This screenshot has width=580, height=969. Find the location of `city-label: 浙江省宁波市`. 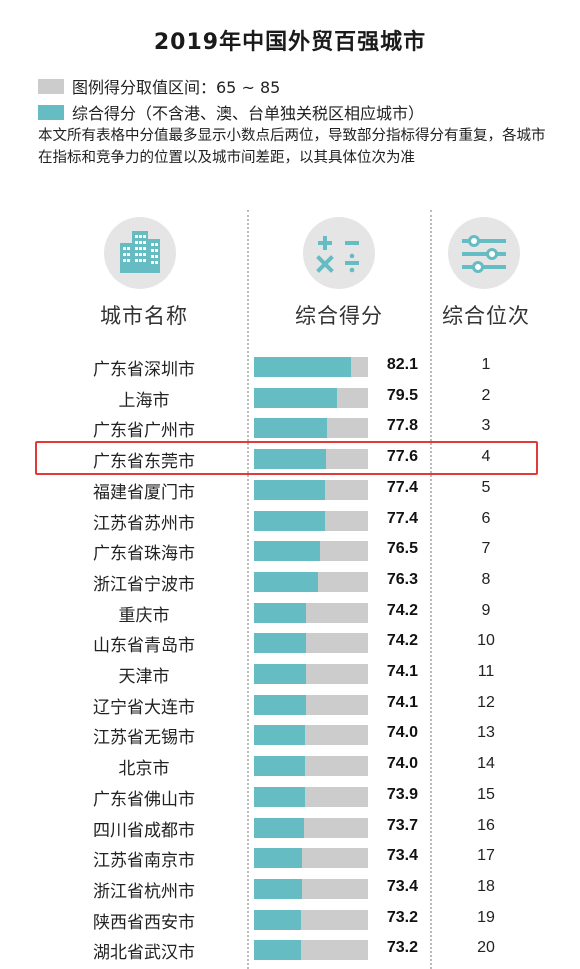

city-label: 浙江省宁波市 is located at coordinates (144, 584).